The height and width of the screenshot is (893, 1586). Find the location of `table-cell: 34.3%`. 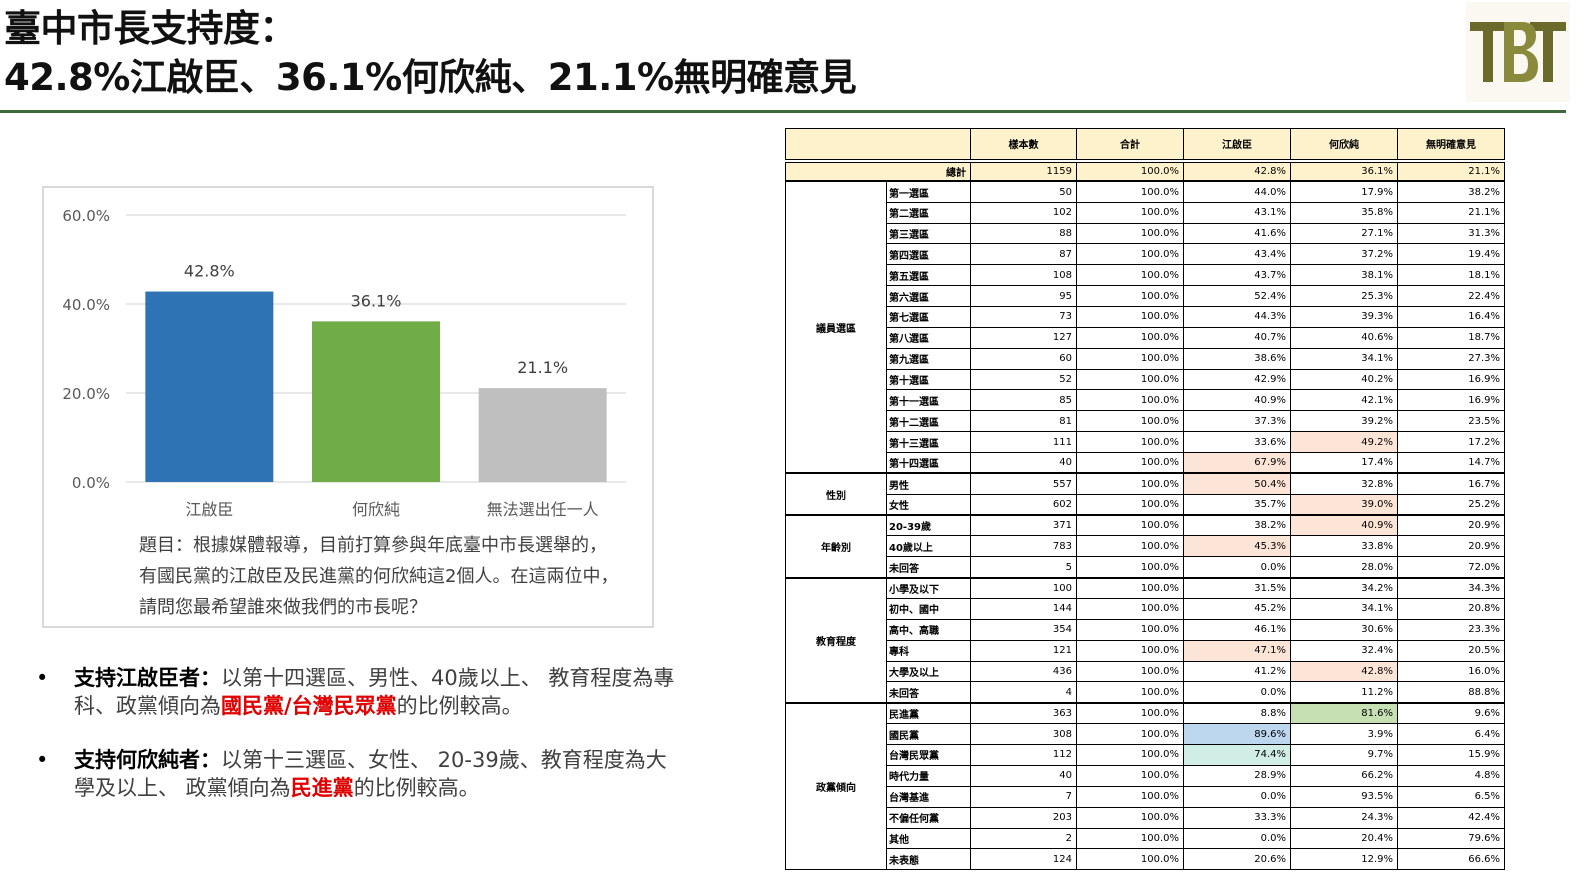

table-cell: 34.3% is located at coordinates (1451, 588).